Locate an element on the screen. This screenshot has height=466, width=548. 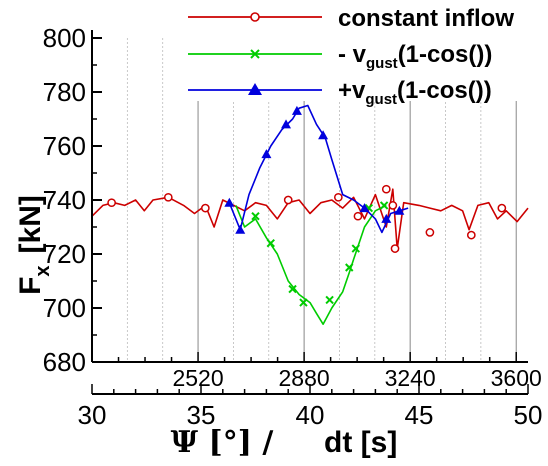
time-tick-label: 40 is located at coordinates (310, 415).